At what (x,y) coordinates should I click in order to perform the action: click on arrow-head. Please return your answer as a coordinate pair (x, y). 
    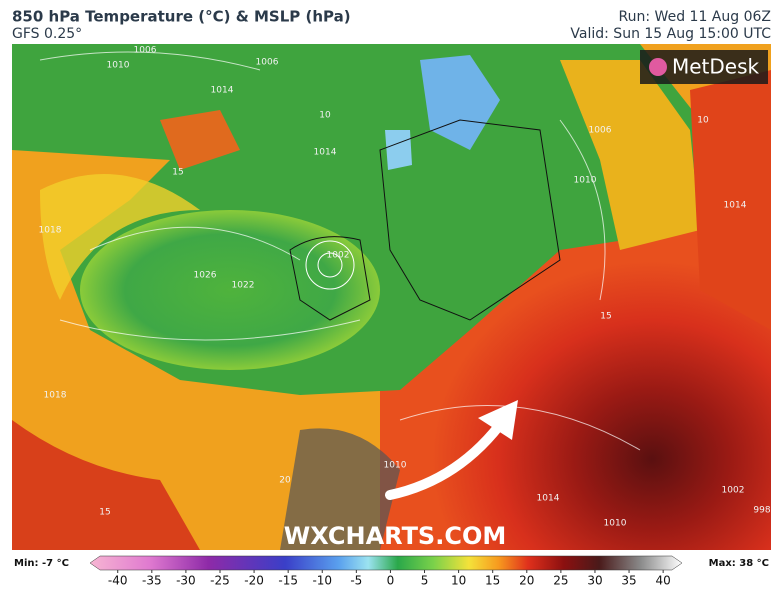
    Looking at the image, I should click on (498, 420).